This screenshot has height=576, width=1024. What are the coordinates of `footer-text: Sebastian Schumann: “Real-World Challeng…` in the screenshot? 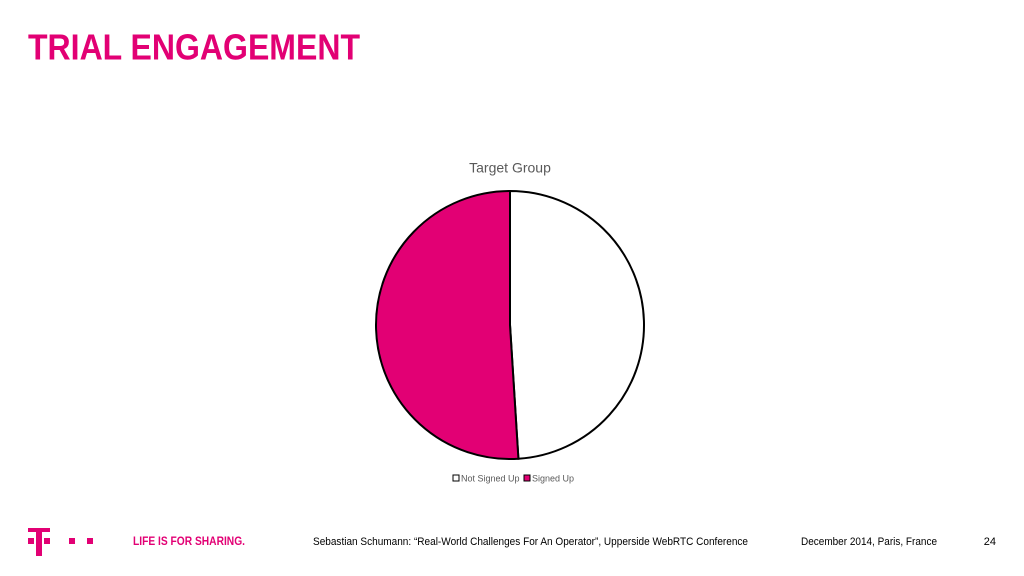 It's located at (530, 542).